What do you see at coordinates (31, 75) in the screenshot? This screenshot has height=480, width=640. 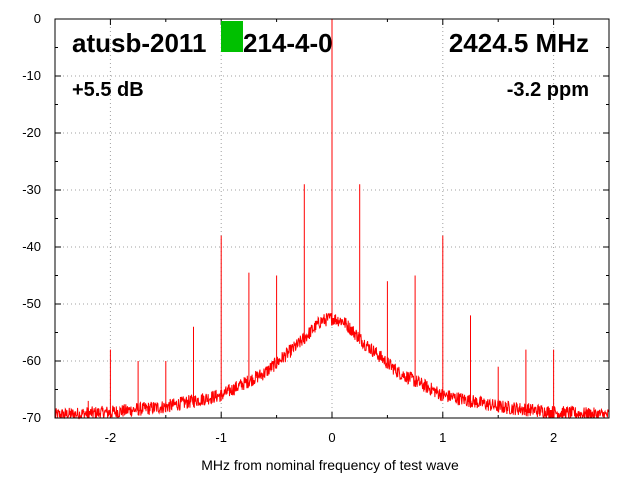 I see `y-tick-label: -10` at bounding box center [31, 75].